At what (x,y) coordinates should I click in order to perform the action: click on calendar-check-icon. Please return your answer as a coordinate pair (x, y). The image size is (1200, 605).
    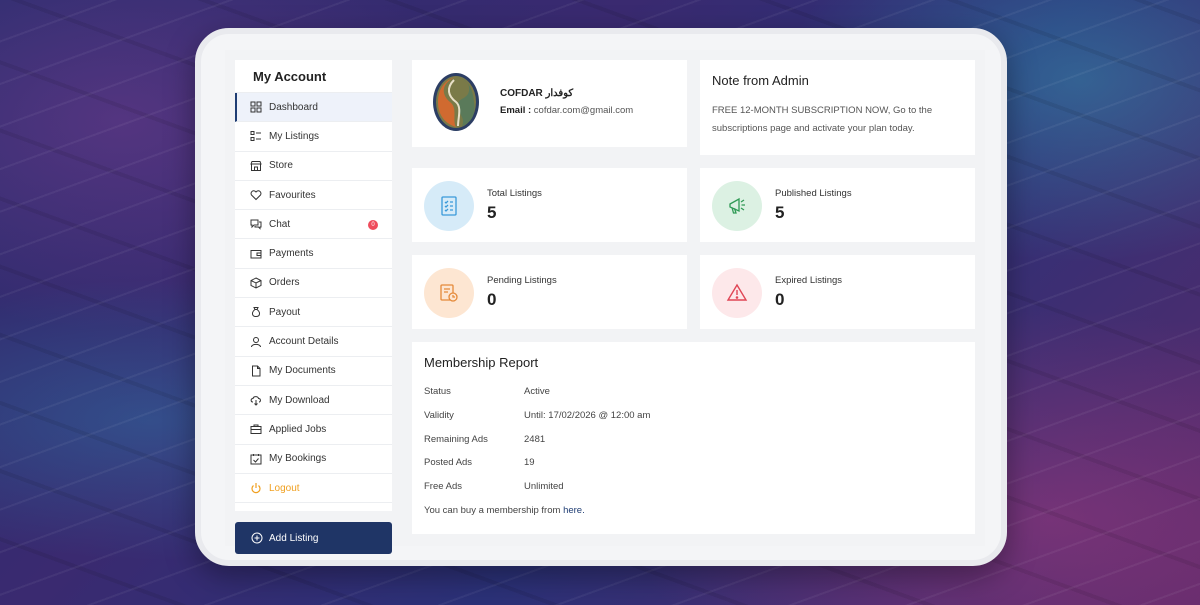
    Looking at the image, I should click on (256, 459).